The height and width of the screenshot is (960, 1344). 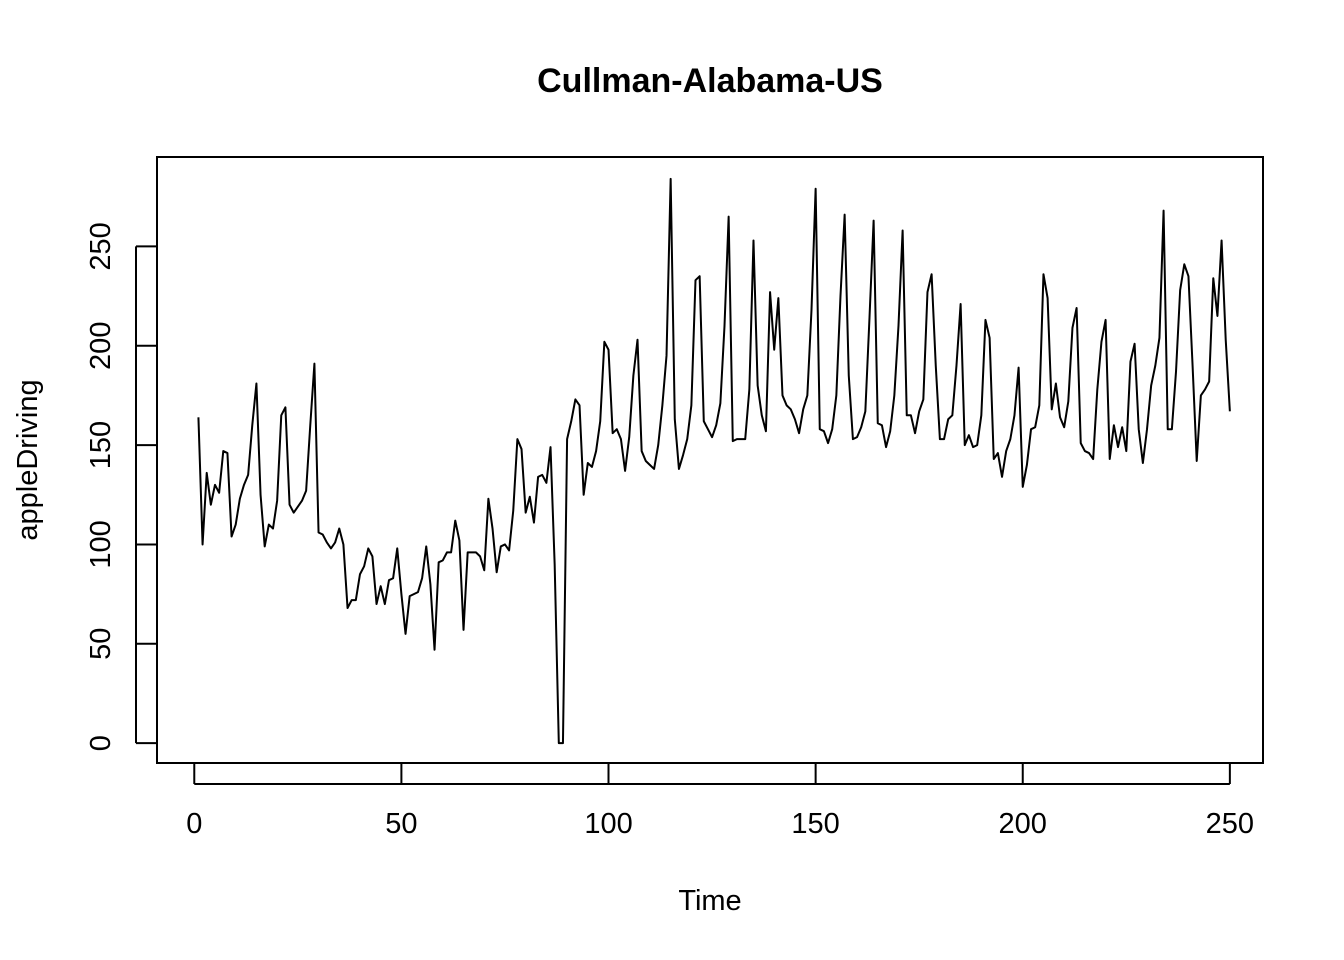 I want to click on y-axis: 0 50 100 150 200 250, so click(x=120, y=486).